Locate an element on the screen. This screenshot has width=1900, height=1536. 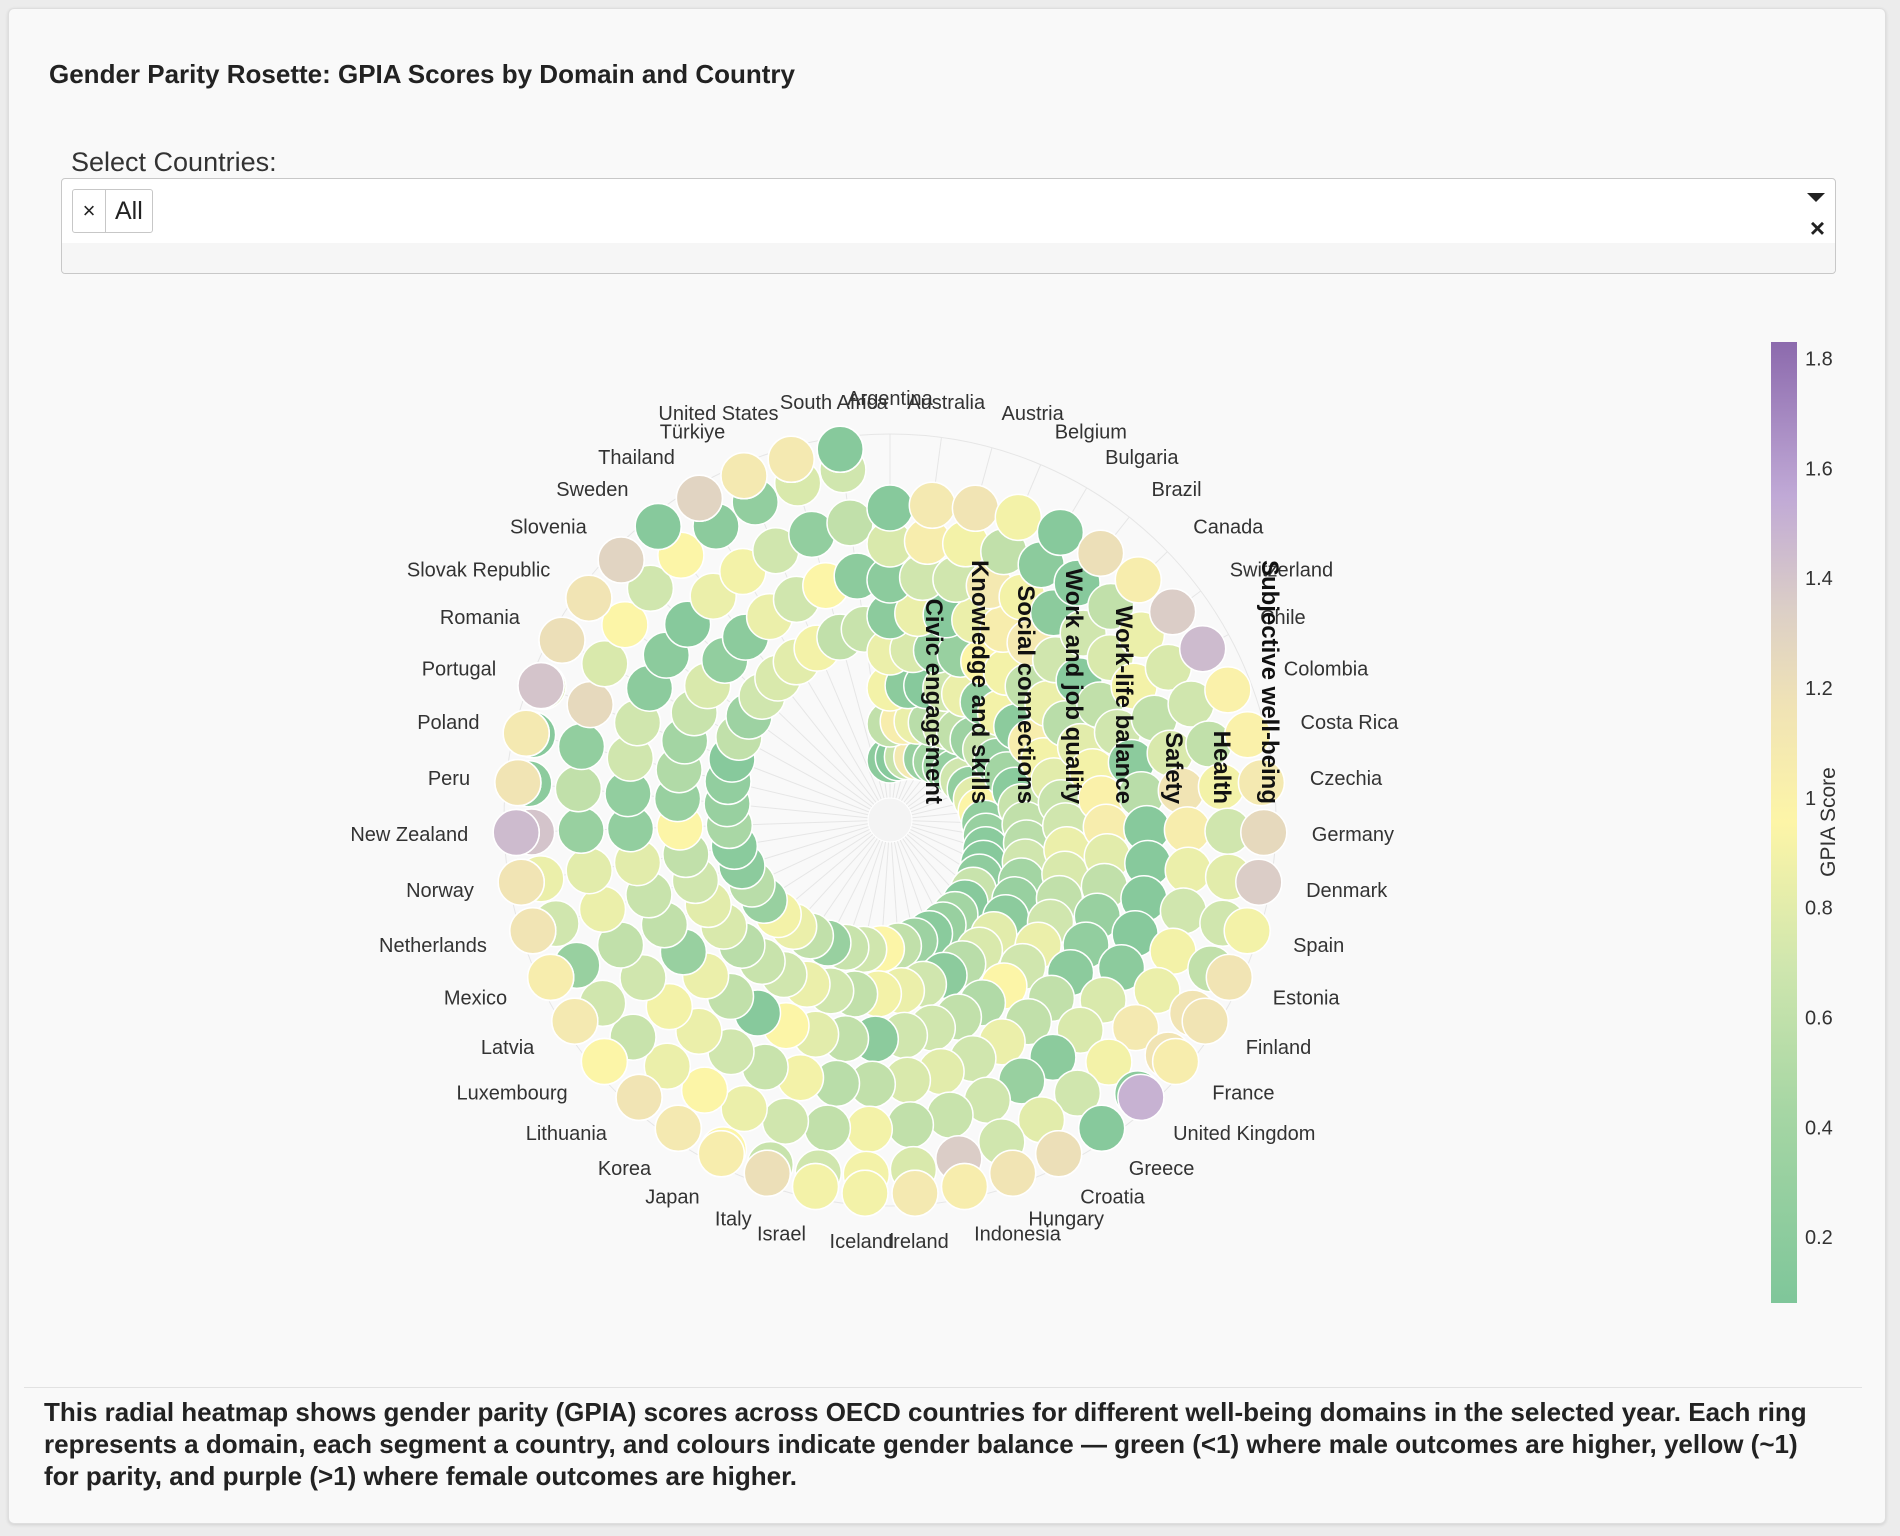
country-label: Italy is located at coordinates (733, 1220).